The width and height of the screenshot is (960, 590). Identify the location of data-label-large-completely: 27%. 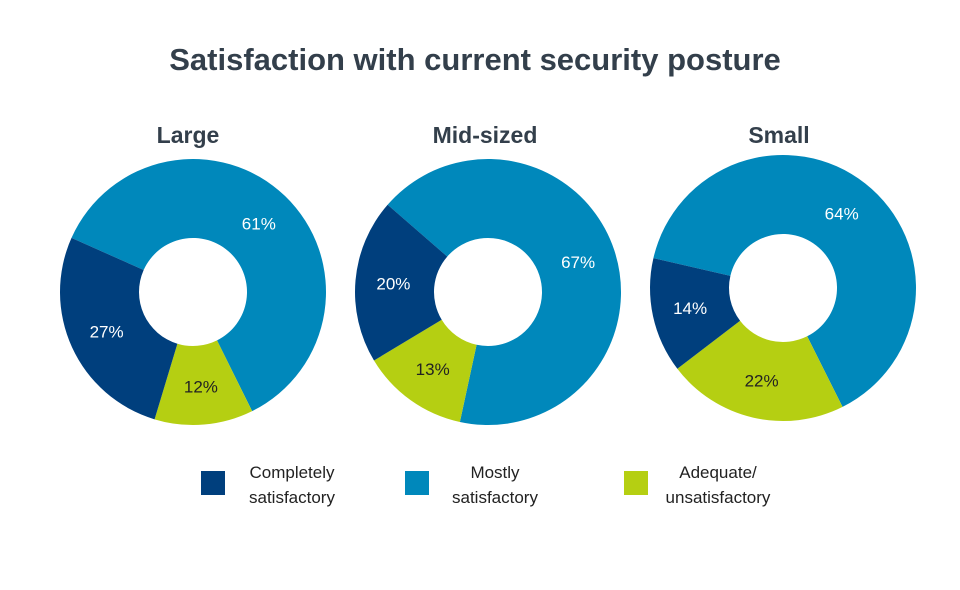
(107, 332).